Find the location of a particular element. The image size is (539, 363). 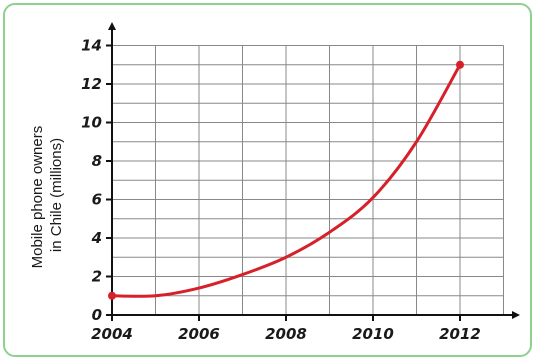

x-tick-label: 2006 is located at coordinates (199, 334).